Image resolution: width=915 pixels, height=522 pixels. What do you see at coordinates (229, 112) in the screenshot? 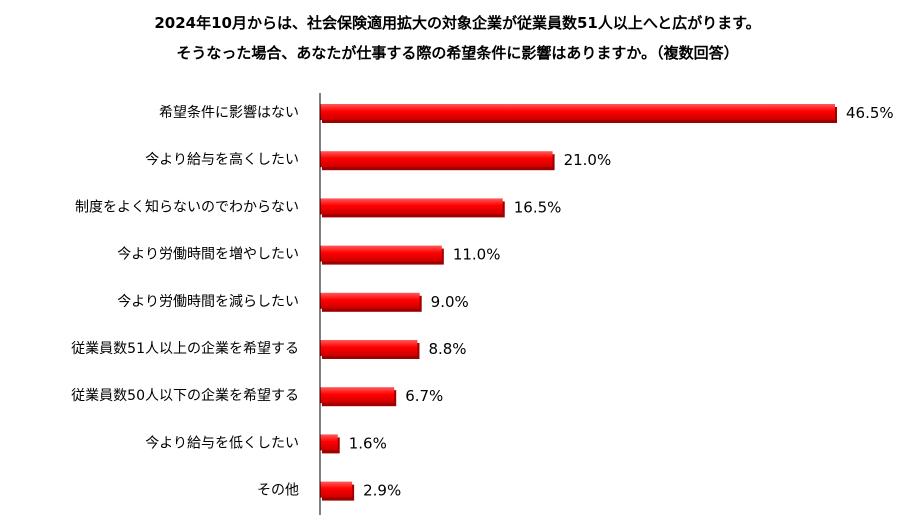
I see `category-label: 希望条件に影響はない` at bounding box center [229, 112].